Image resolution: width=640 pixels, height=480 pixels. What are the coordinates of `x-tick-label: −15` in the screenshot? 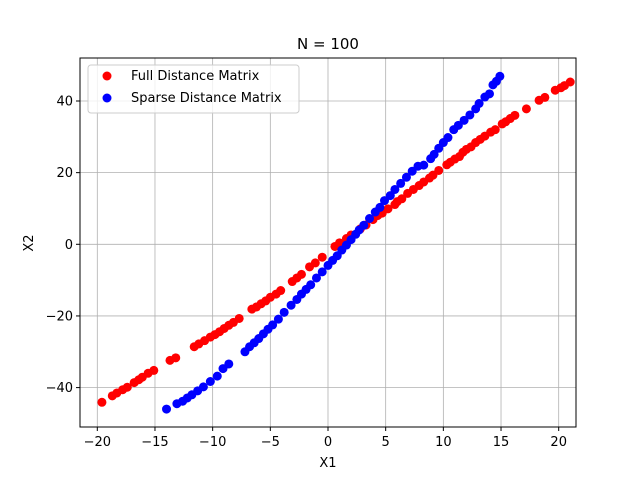 It's located at (154, 442).